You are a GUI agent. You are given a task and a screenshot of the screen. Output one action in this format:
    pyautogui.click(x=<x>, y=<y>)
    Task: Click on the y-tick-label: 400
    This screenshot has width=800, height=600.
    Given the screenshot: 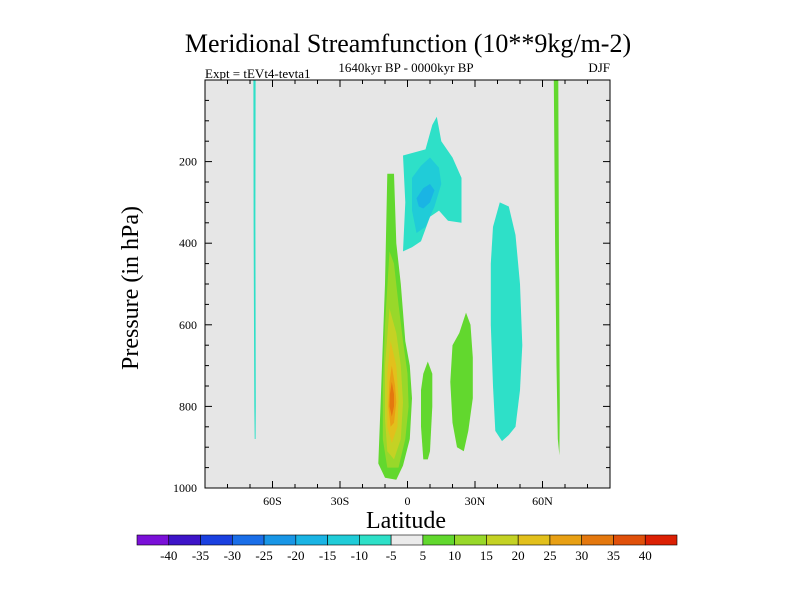 What is the action you would take?
    pyautogui.click(x=188, y=243)
    